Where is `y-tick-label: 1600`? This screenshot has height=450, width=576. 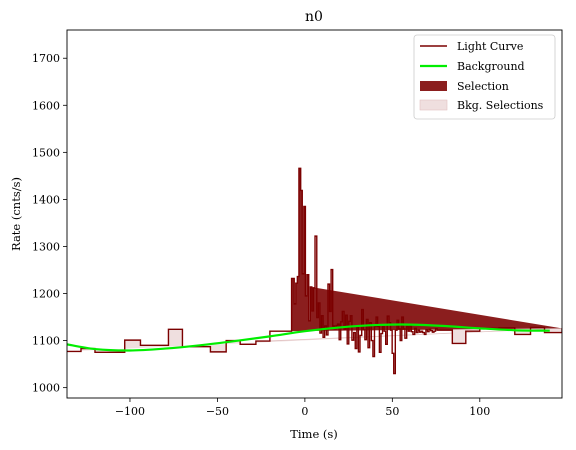 y-tick-label: 1600 is located at coordinates (46, 105).